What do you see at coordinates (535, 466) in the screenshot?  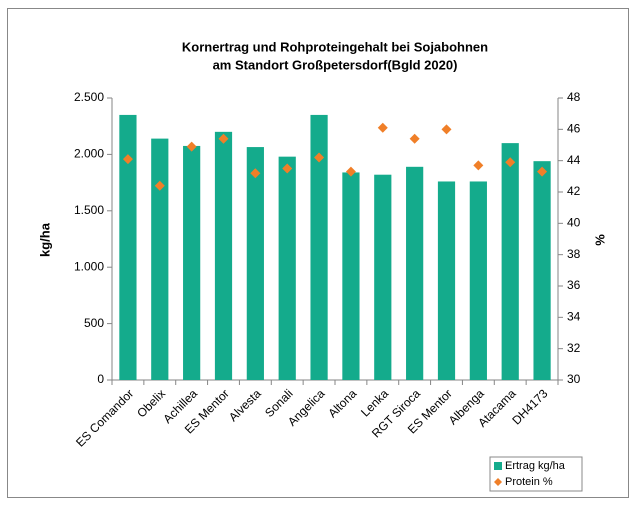 I see `legend-label: Ertrag kg/ha` at bounding box center [535, 466].